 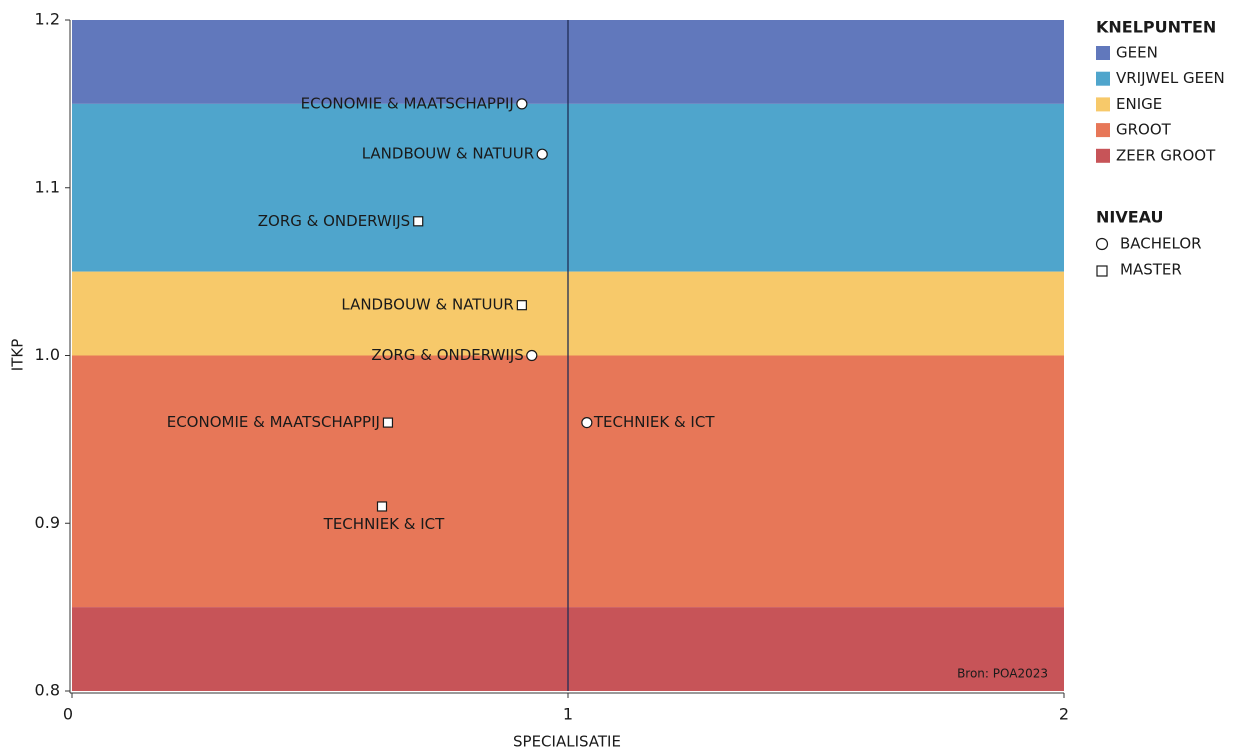 I want to click on y-tick-label: 1.2, so click(x=47, y=19).